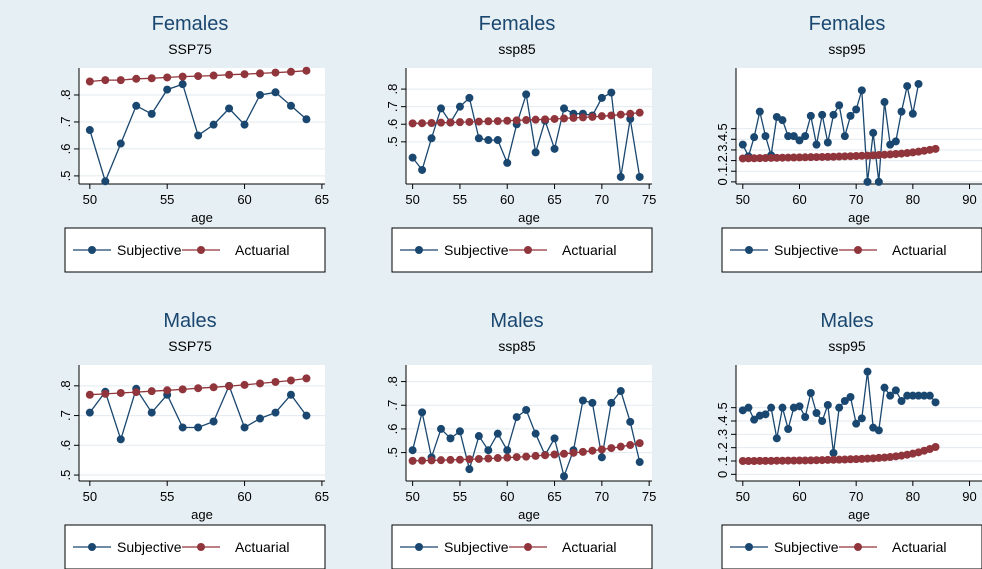 The image size is (982, 569). I want to click on plot-area, so click(859, 126).